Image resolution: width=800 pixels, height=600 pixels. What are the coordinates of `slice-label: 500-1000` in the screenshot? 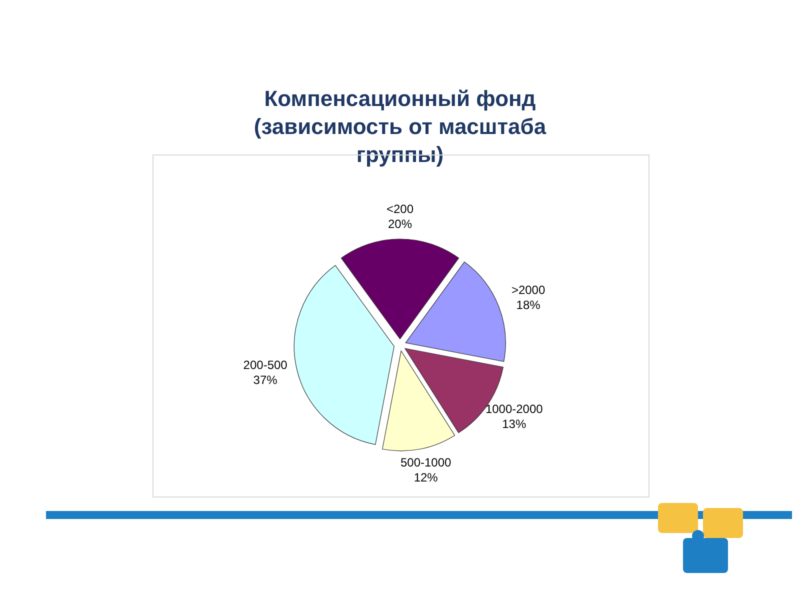 It's located at (426, 463).